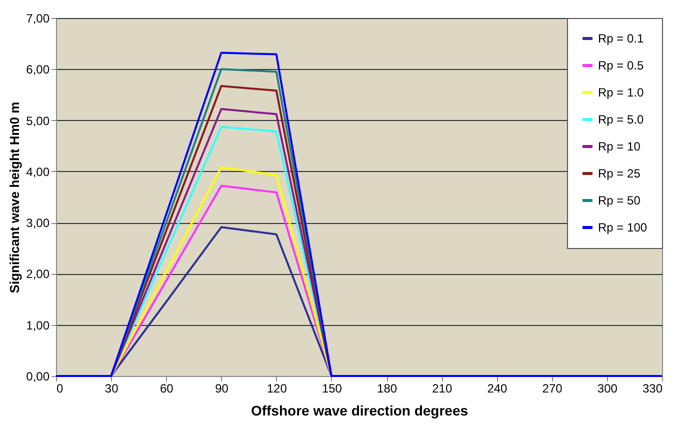  I want to click on y-tick-label: 2,00, so click(38, 274).